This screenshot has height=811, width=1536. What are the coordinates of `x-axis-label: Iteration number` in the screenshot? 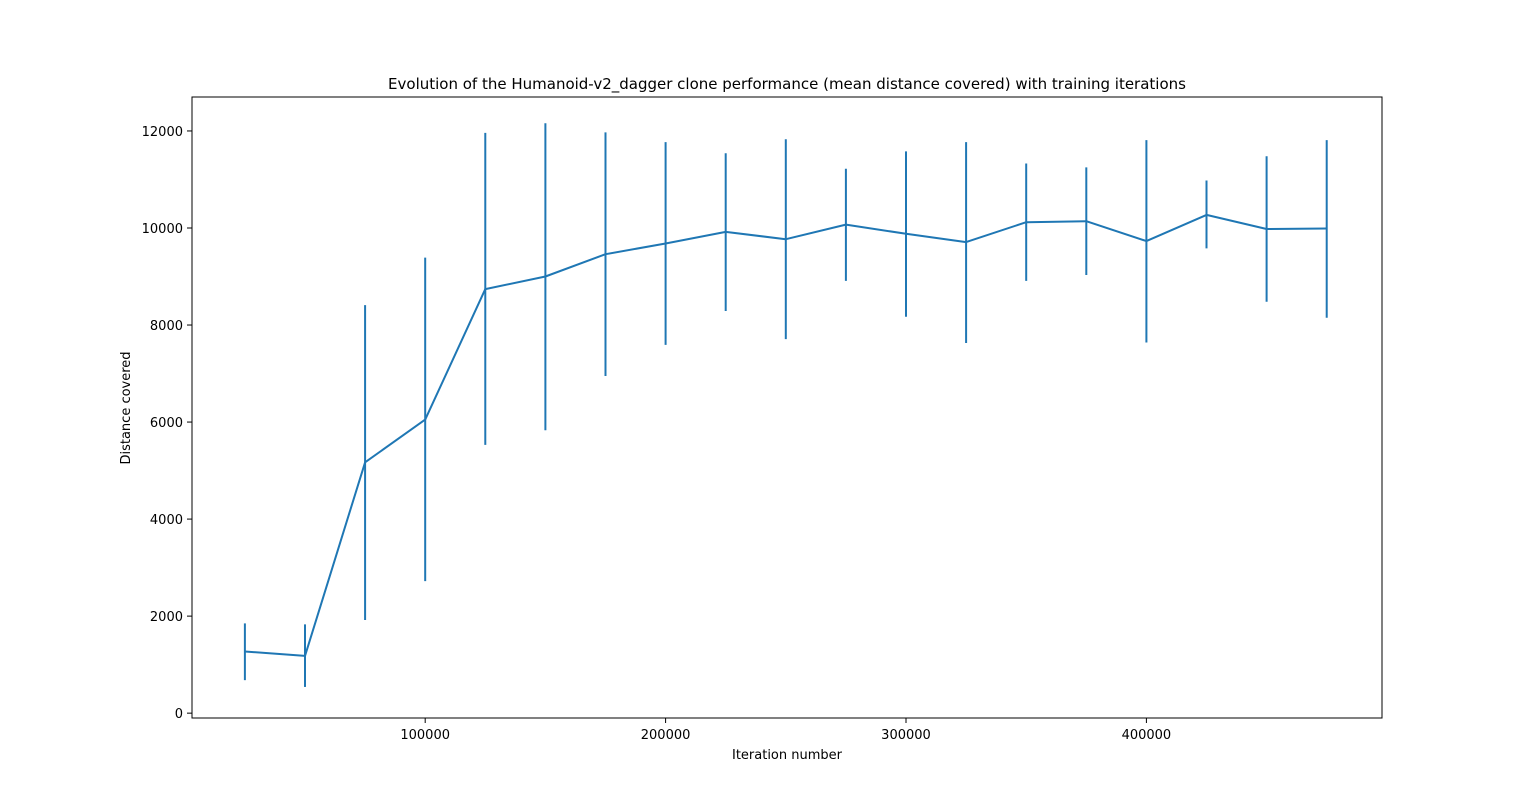 It's located at (787, 755).